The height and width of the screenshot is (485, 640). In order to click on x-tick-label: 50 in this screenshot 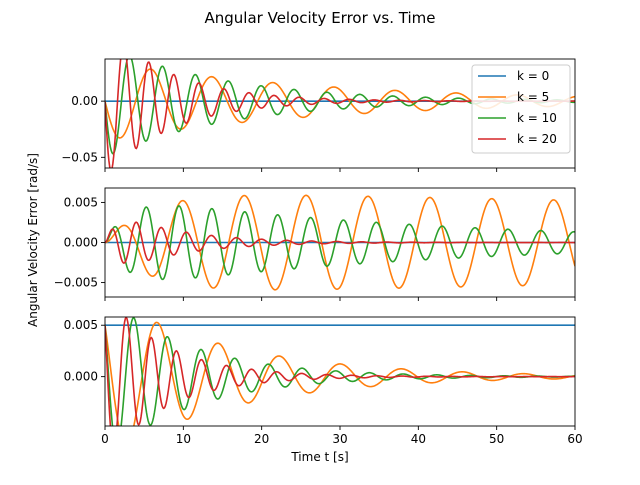, I will do `click(496, 439)`.